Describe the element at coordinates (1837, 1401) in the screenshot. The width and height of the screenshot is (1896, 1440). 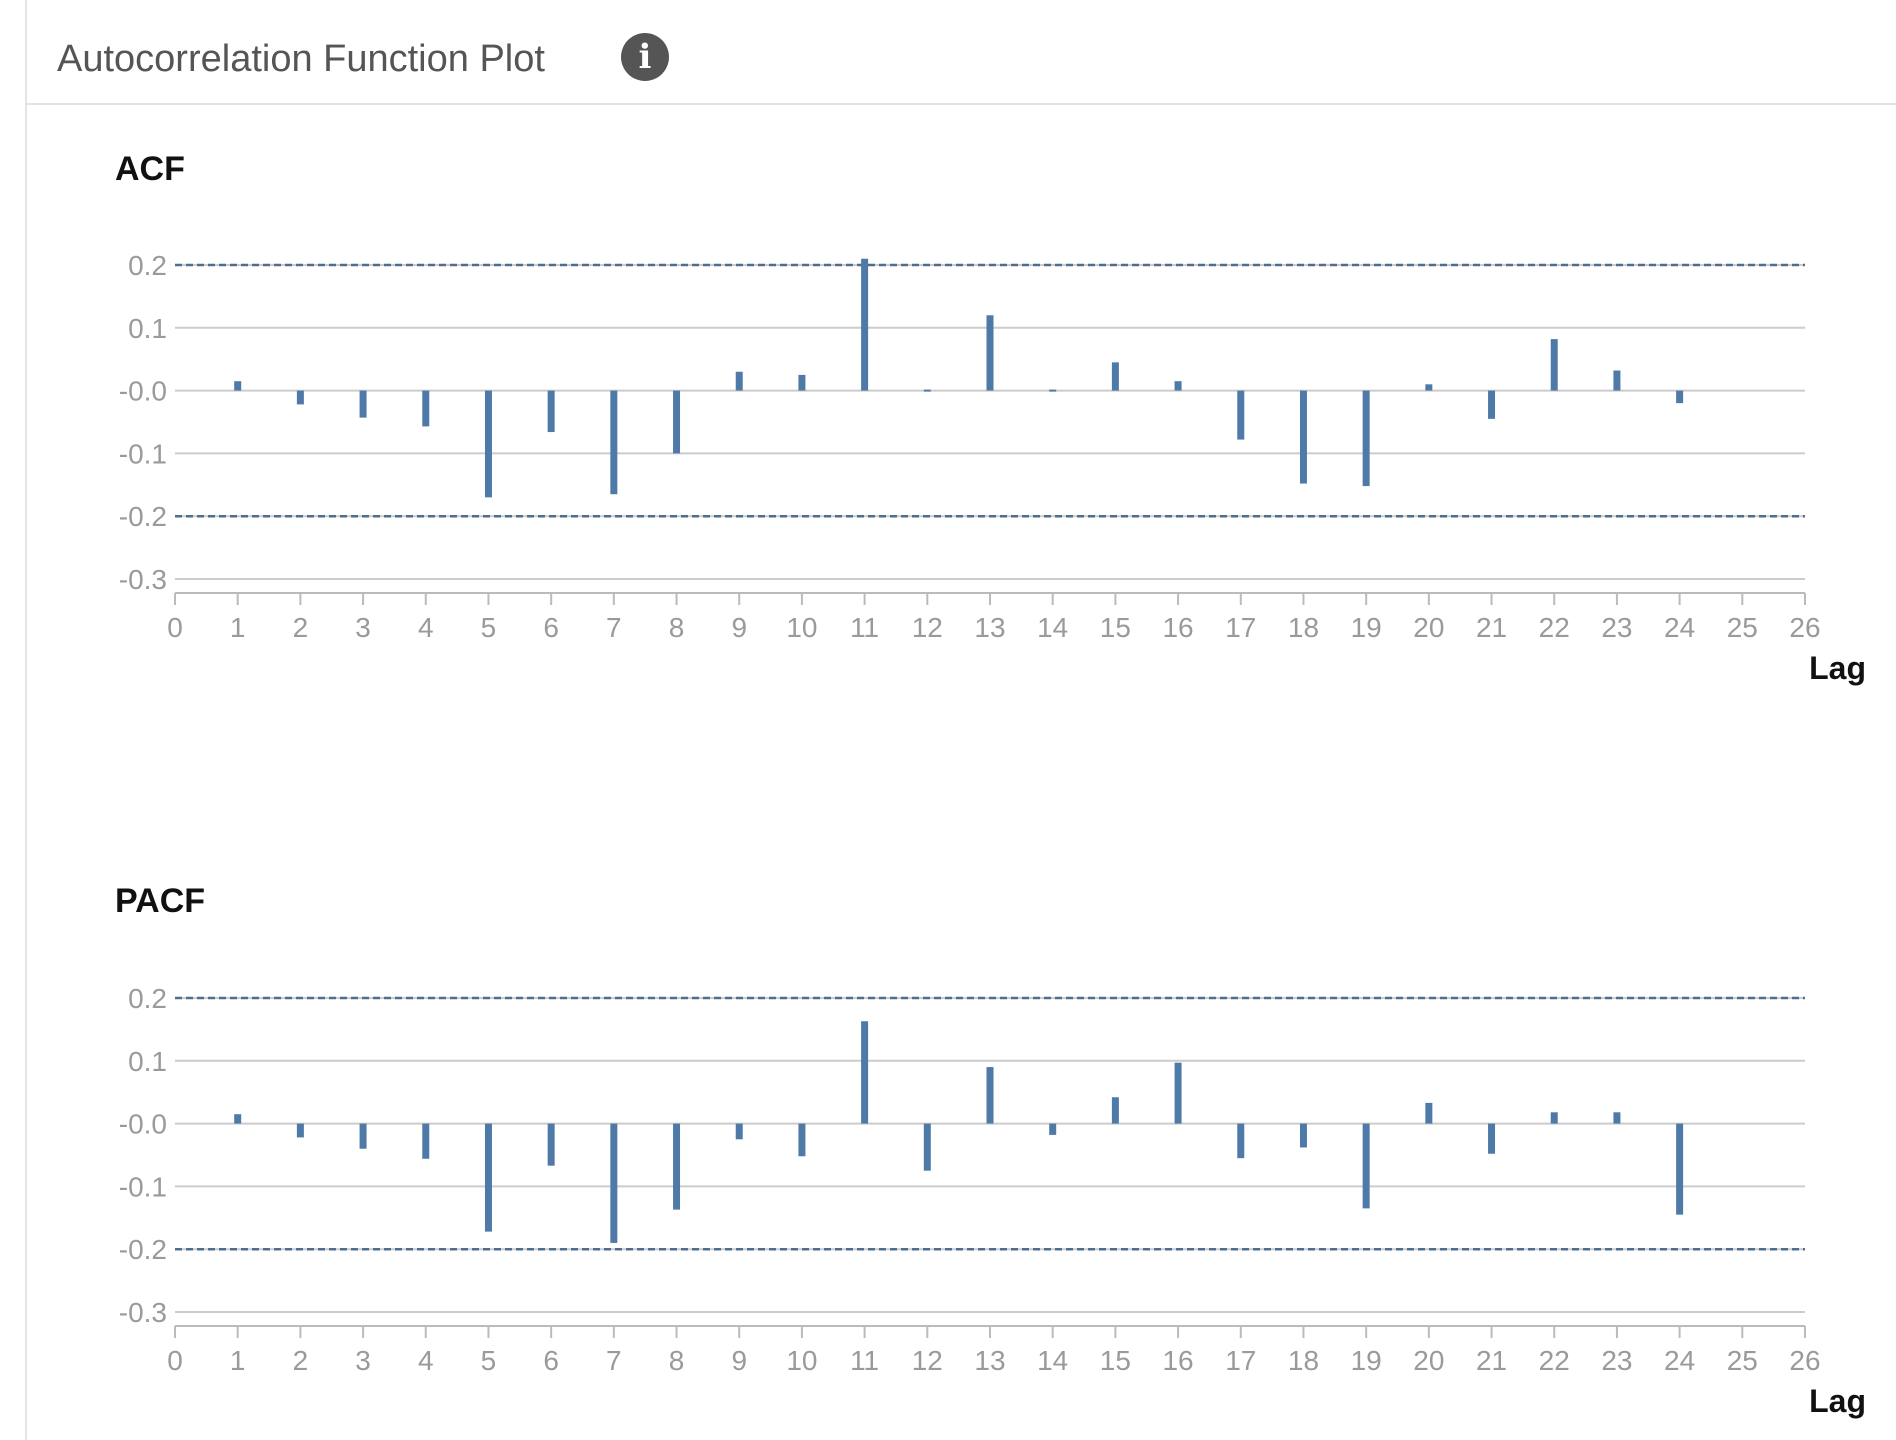
I see `x-axis-label: Lag` at that location.